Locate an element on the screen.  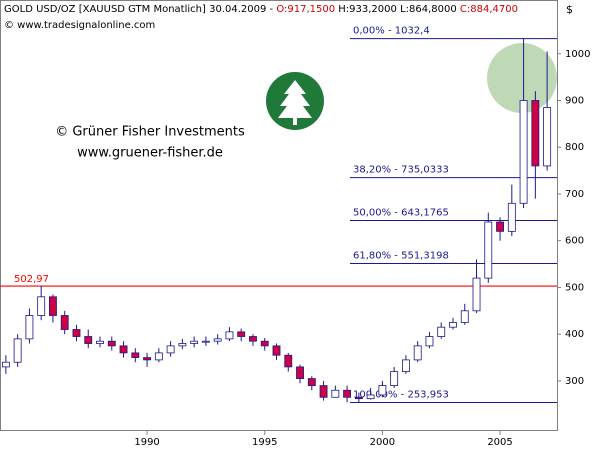
logo is located at coordinates (295, 101).